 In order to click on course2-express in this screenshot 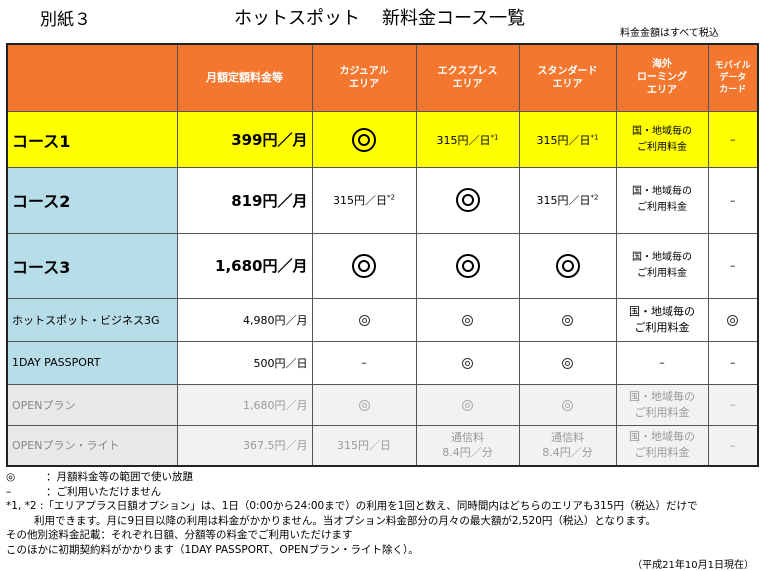, I will do `click(467, 200)`.